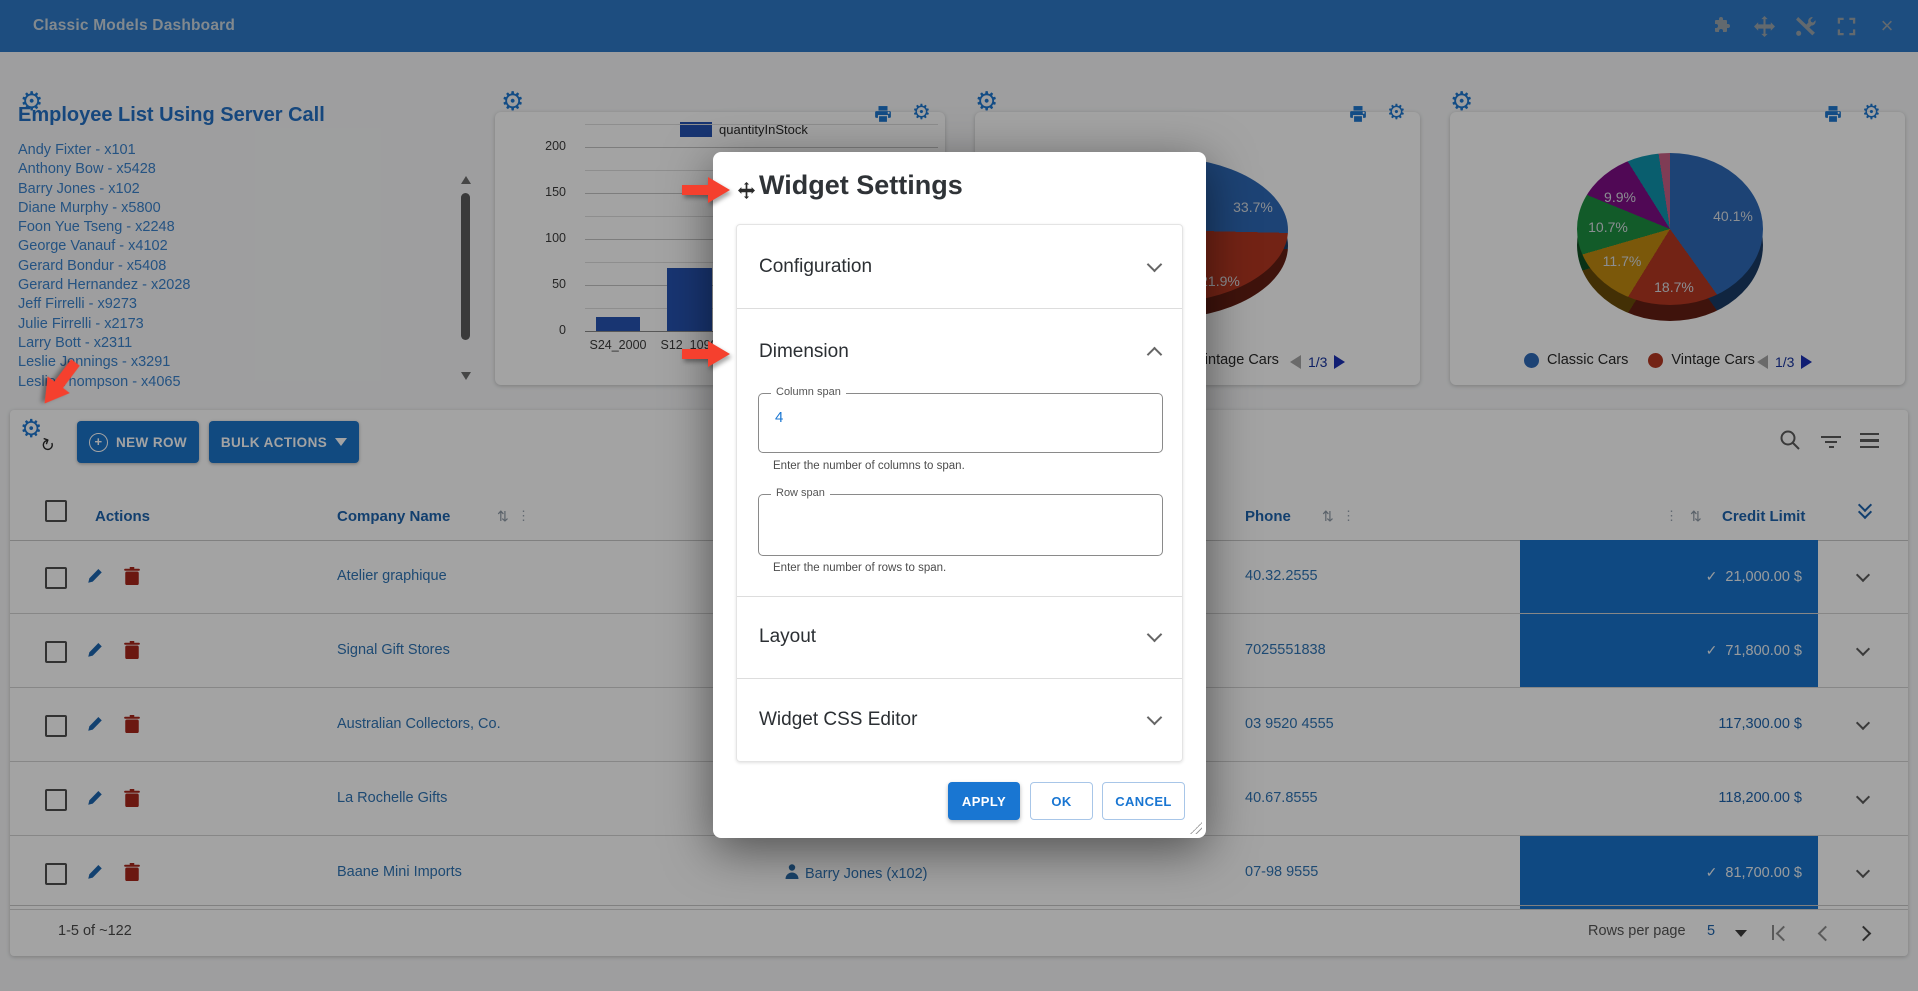 This screenshot has height=991, width=1918. Describe the element at coordinates (138, 442) in the screenshot. I see `new-row-button: + NEW ROW` at that location.